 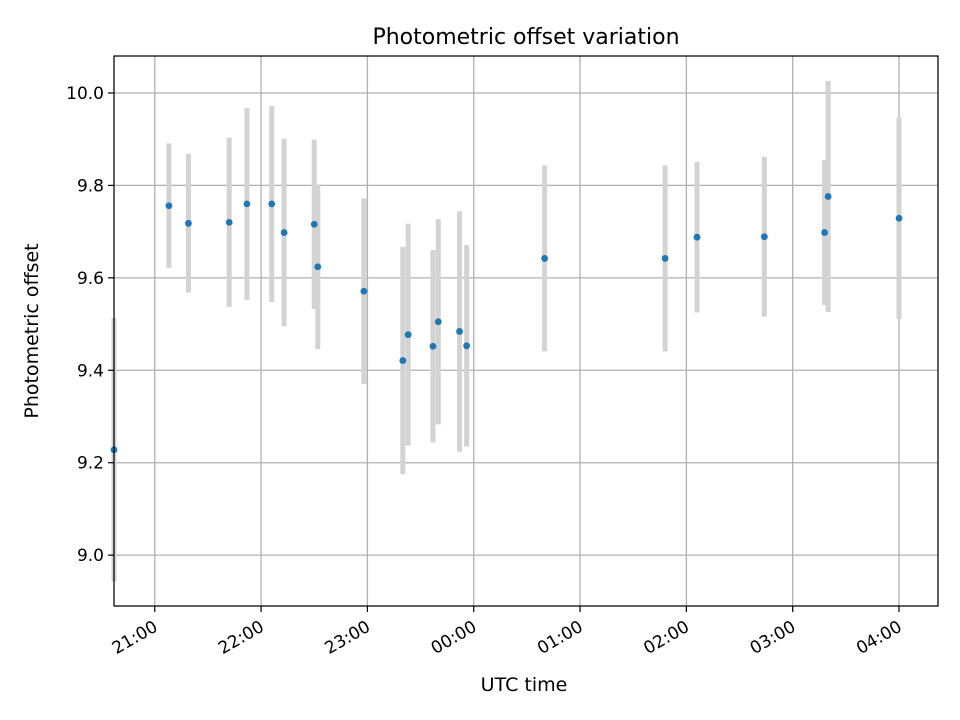 I want to click on y-tick-label: 10.0, so click(x=85, y=94).